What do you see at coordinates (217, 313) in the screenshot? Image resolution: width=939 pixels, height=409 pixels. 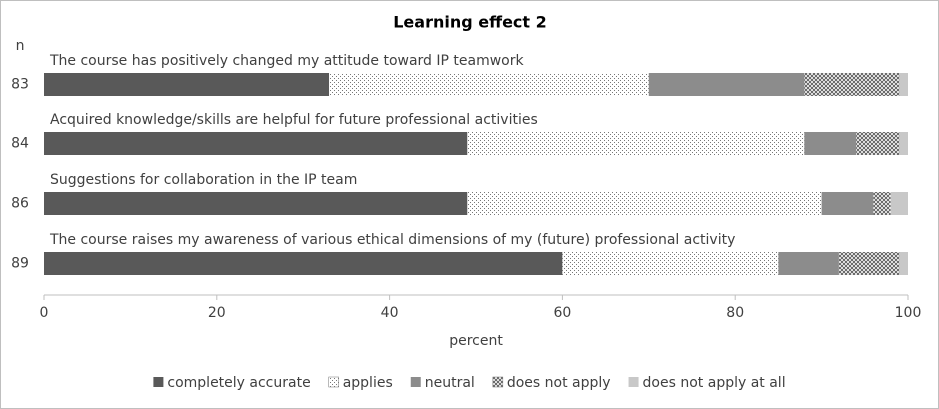 I see `x-tick-label: 20` at bounding box center [217, 313].